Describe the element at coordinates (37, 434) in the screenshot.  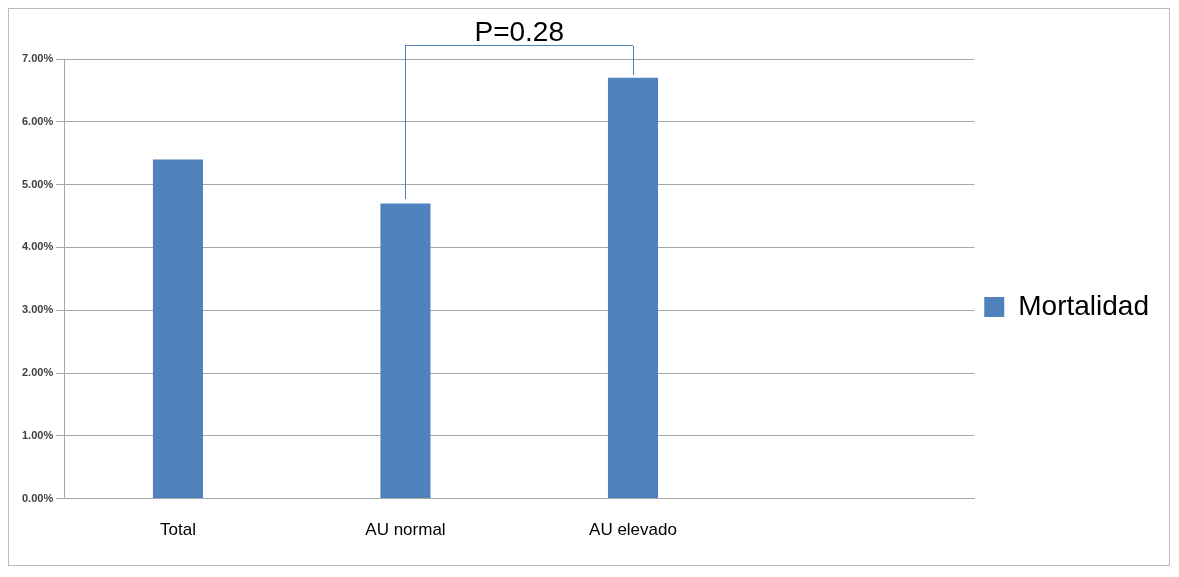
I see `y-tick-label: 1.00%` at that location.